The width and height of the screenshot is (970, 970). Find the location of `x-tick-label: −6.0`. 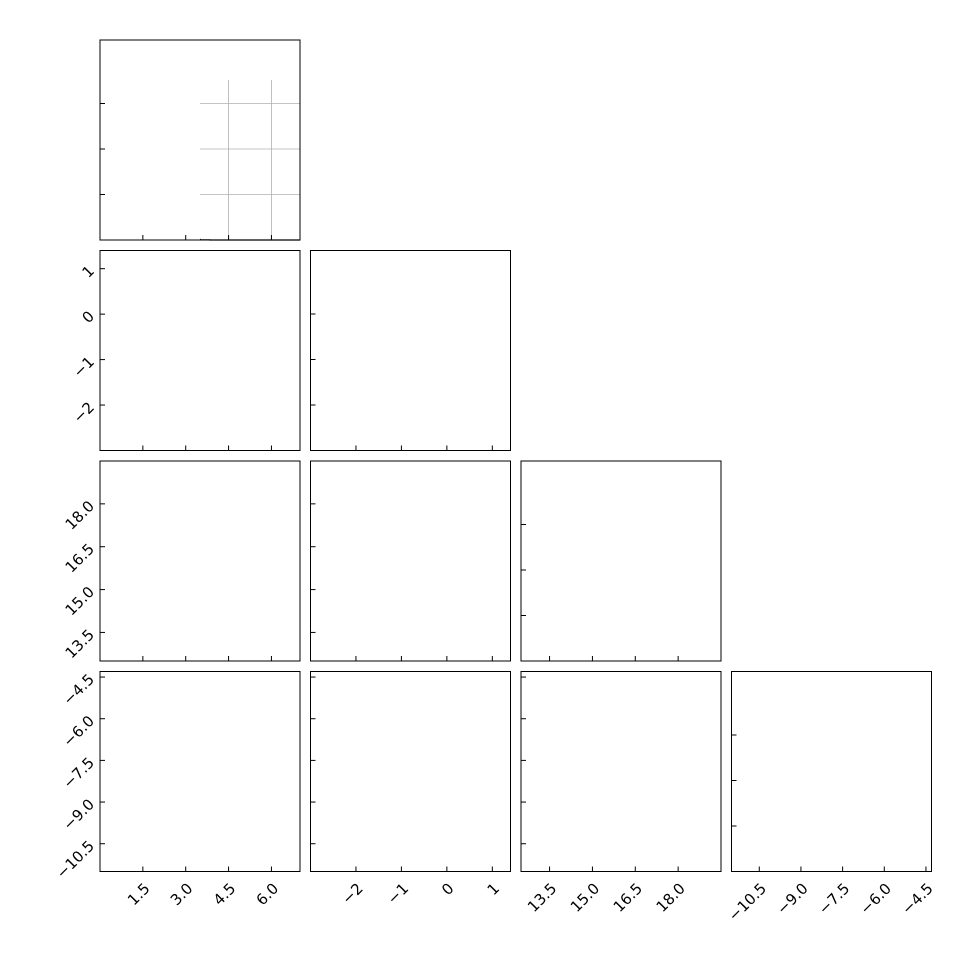

x-tick-label: −6.0 is located at coordinates (876, 899).